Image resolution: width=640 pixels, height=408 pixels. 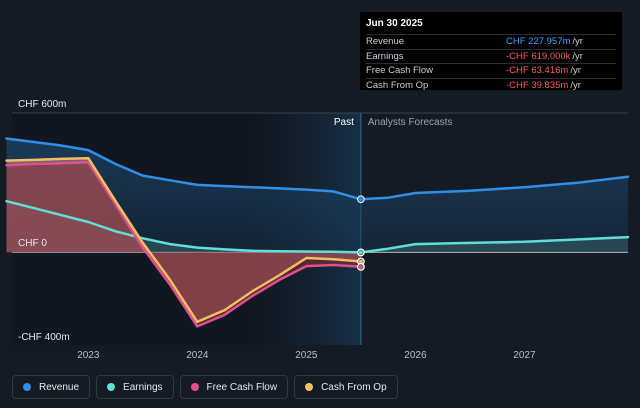 I want to click on legend-label: Earnings, so click(x=143, y=387).